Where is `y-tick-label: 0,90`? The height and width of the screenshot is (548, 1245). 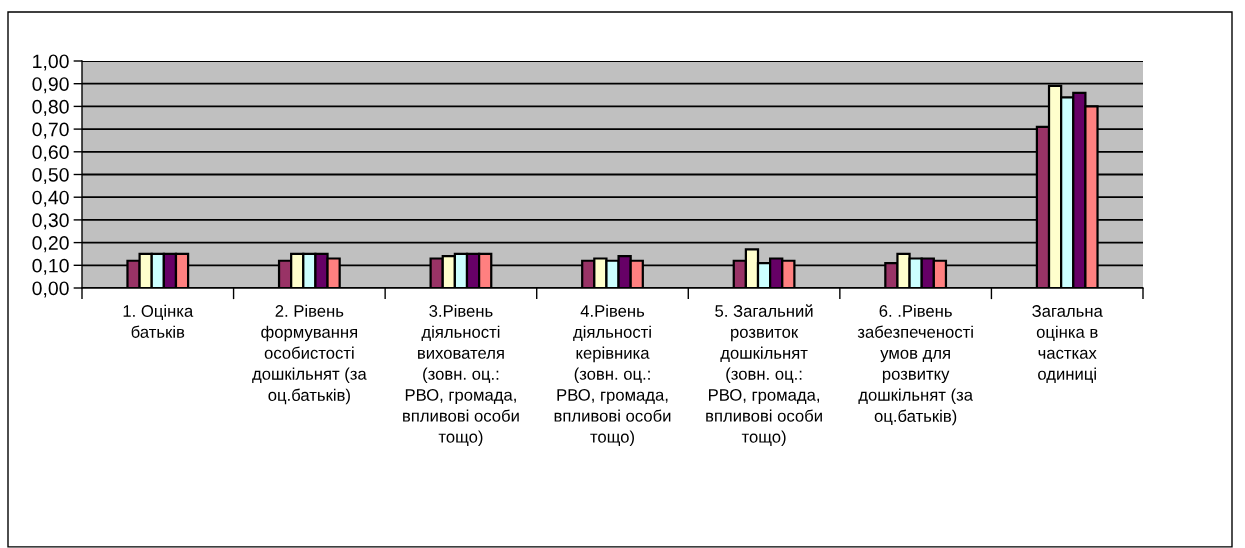 y-tick-label: 0,90 is located at coordinates (50, 85).